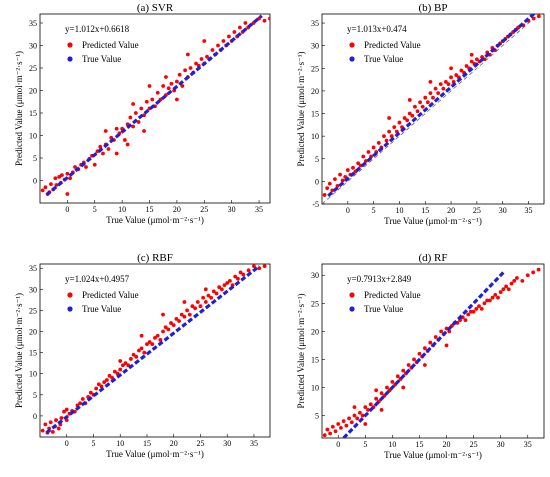 Image resolution: width=550 pixels, height=477 pixels. What do you see at coordinates (432, 106) in the screenshot?
I see `fit-line` at bounding box center [432, 106].